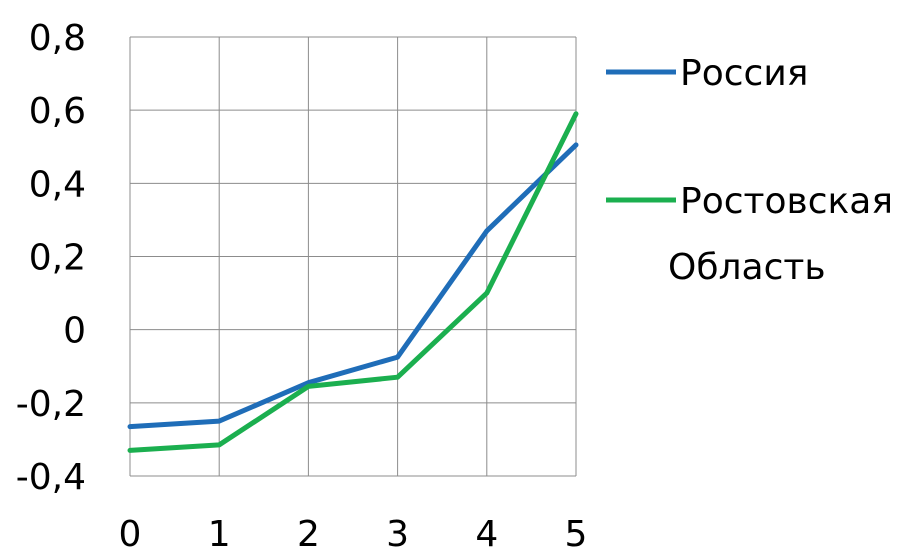 The image size is (906, 558). What do you see at coordinates (308, 534) in the screenshot?
I see `x-tick-label: 2` at bounding box center [308, 534].